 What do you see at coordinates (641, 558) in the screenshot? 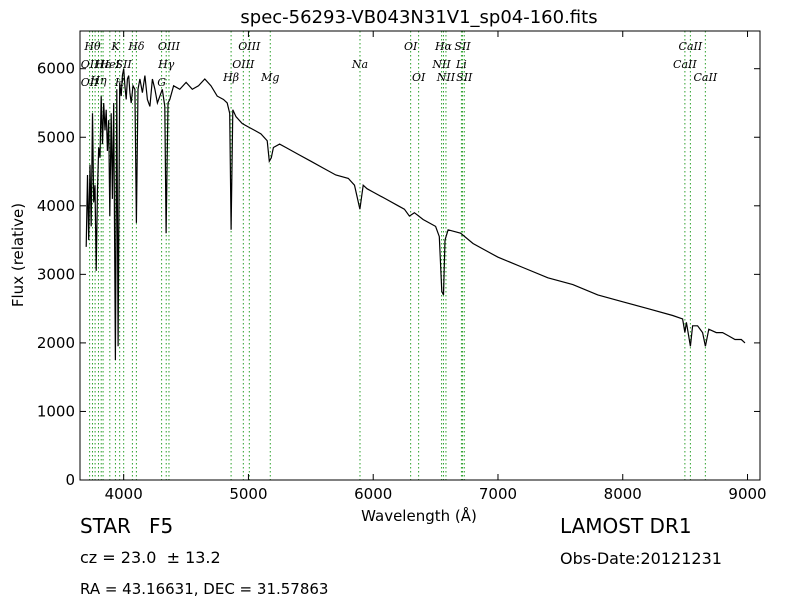
I see `obs-date: Obs-Date:20121231` at bounding box center [641, 558].